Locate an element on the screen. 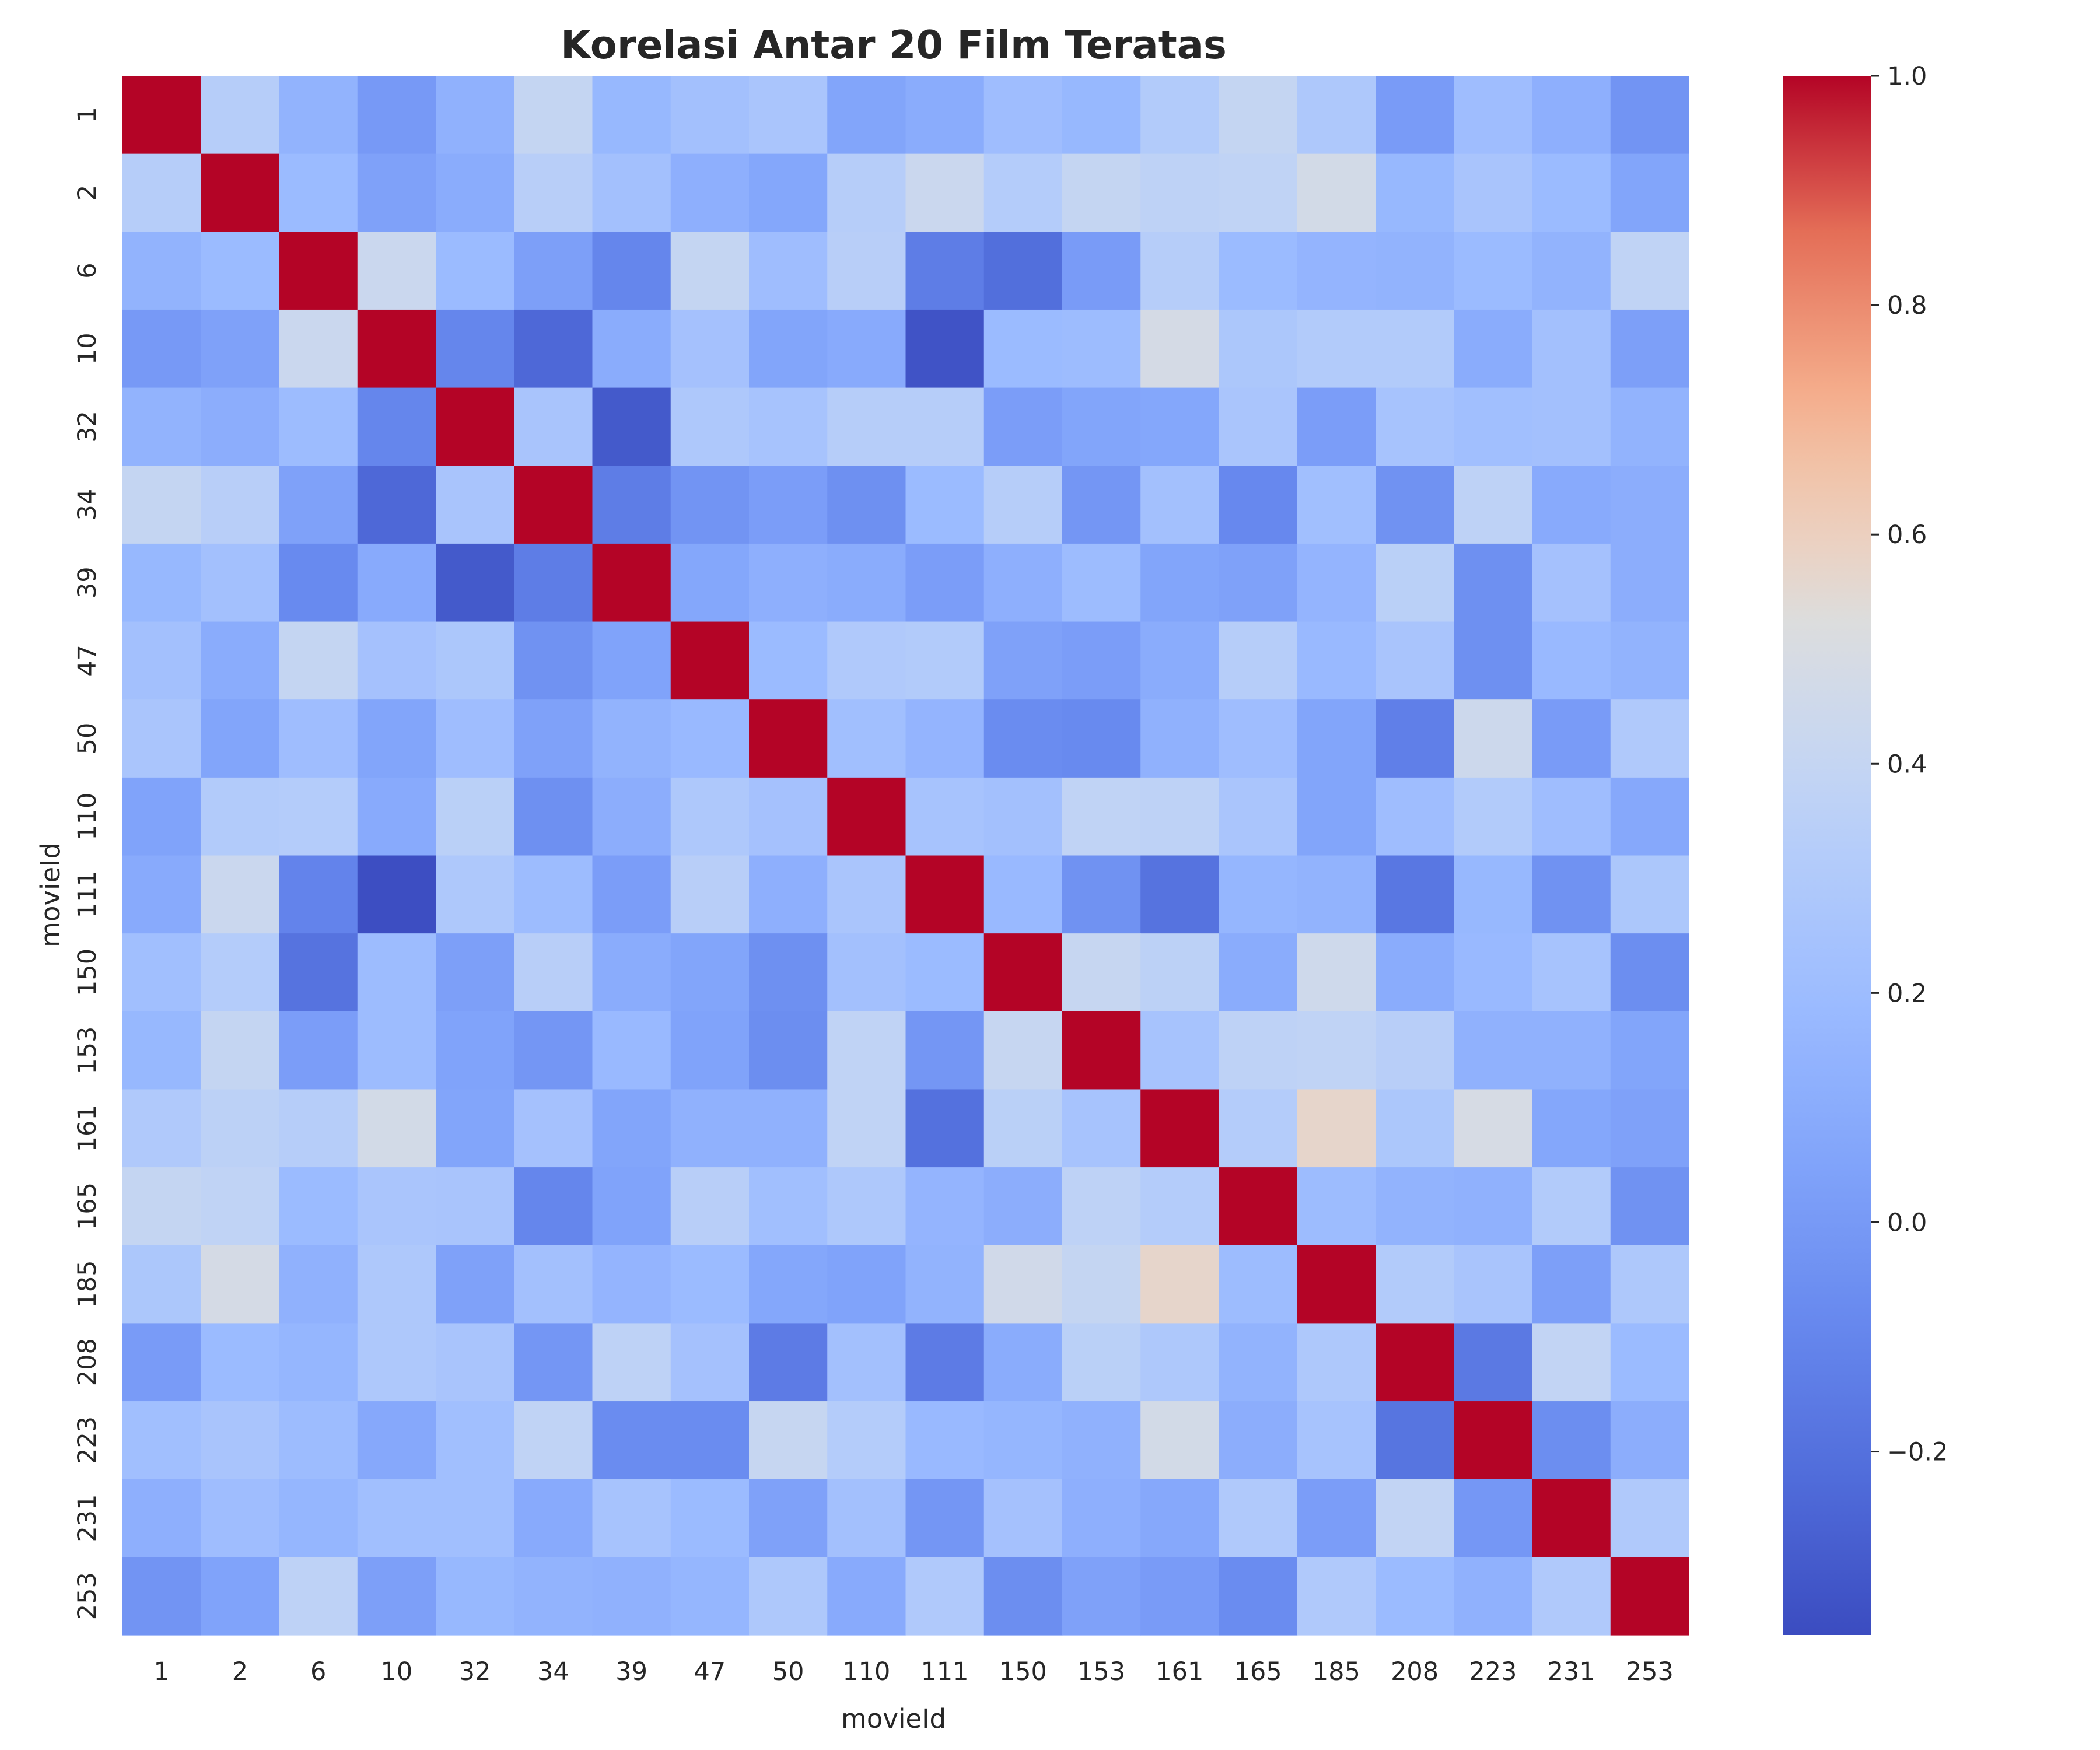 The image size is (2100, 1750). x-tick-label: 161 is located at coordinates (1179, 1671).